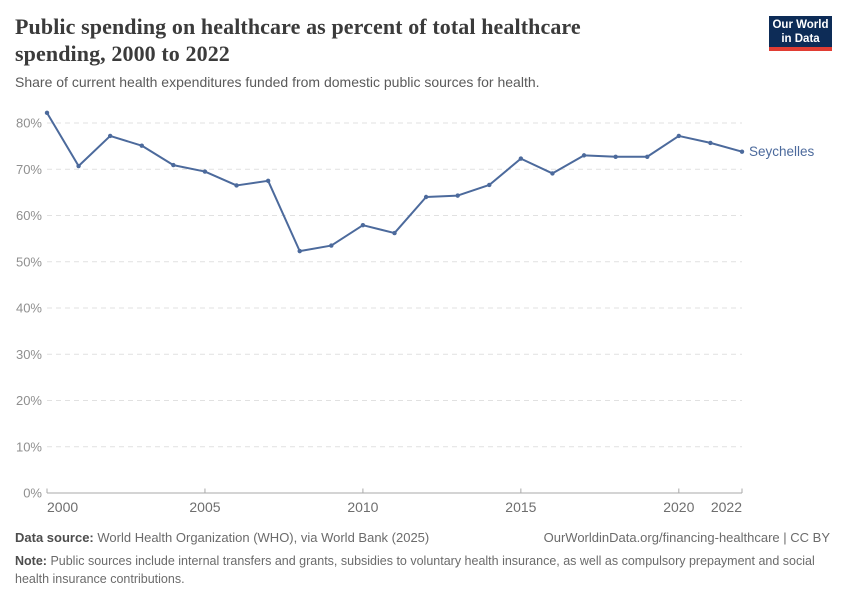  Describe the element at coordinates (54, 537) in the screenshot. I see `data-source-label: Data source:` at that location.